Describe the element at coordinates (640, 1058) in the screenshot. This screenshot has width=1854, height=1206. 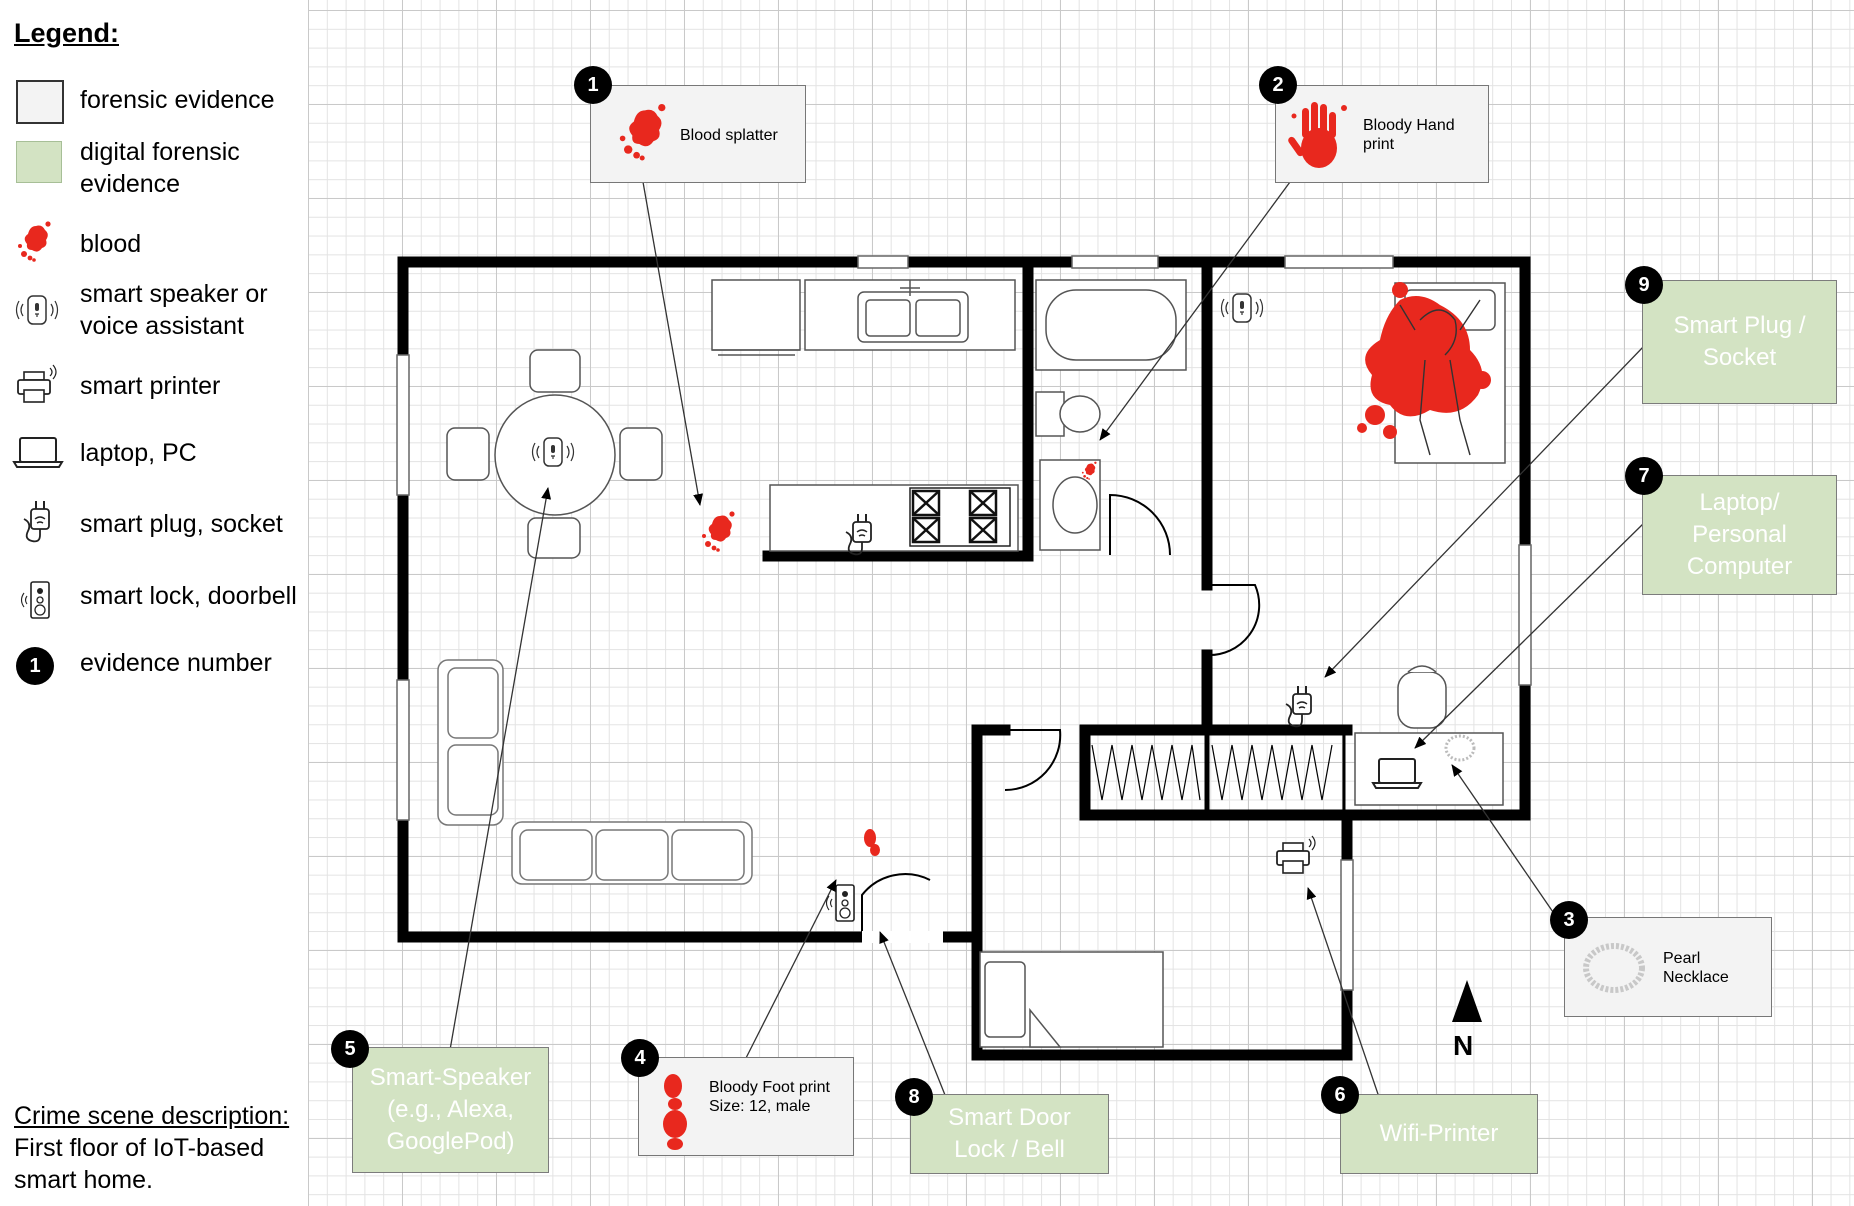
I see `evidence-badge-4: 4` at that location.